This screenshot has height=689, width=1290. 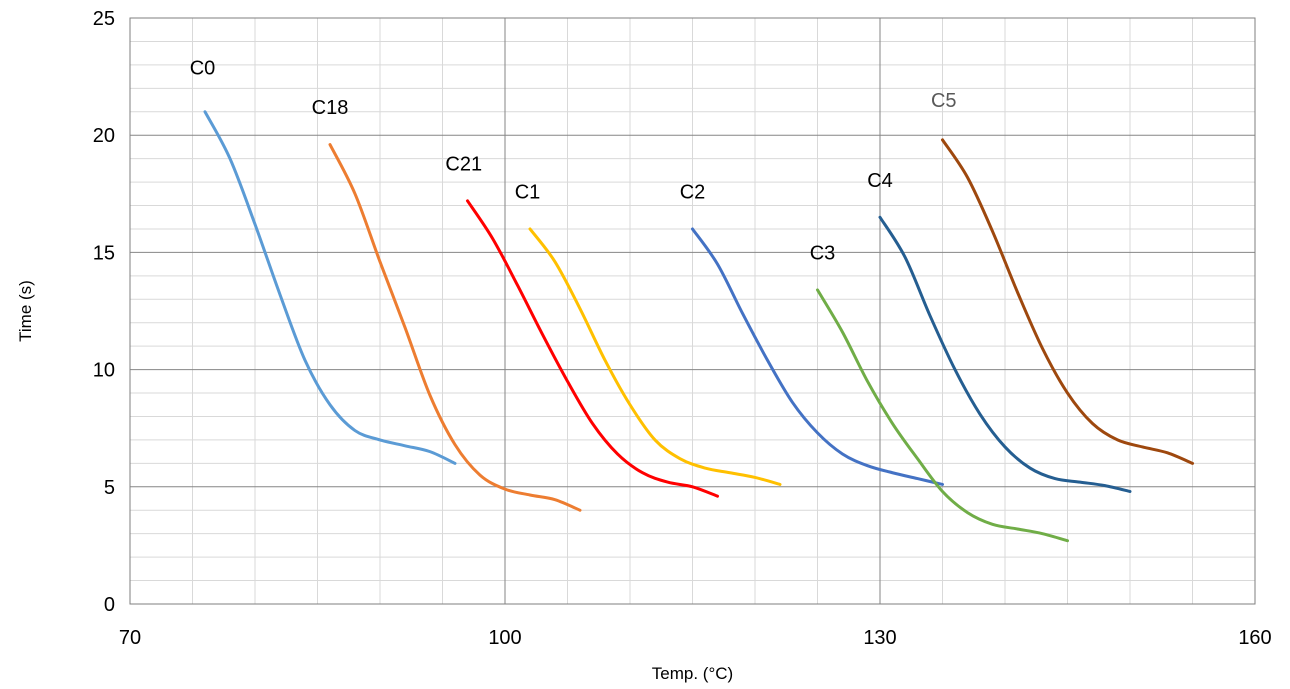 I want to click on series-line-c5, so click(x=1067, y=301).